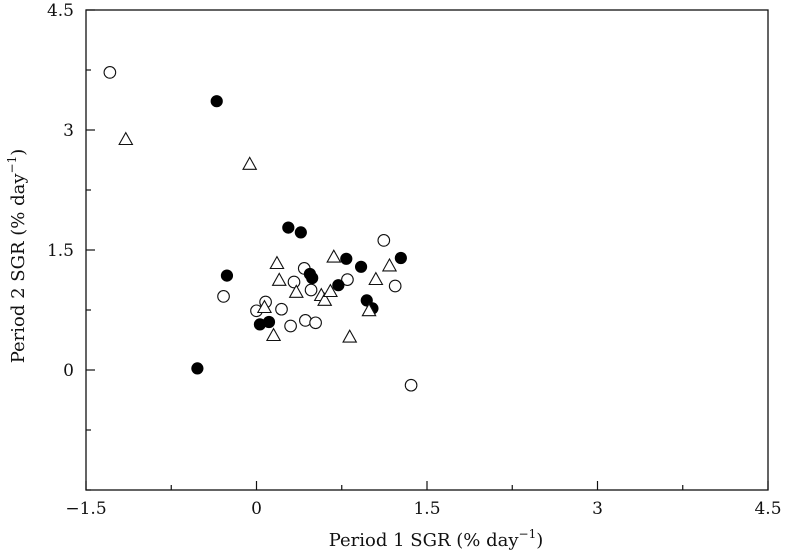 This screenshot has height=553, width=785. I want to click on x-axis-title: Period 1 SGR (% day−1), so click(436, 539).